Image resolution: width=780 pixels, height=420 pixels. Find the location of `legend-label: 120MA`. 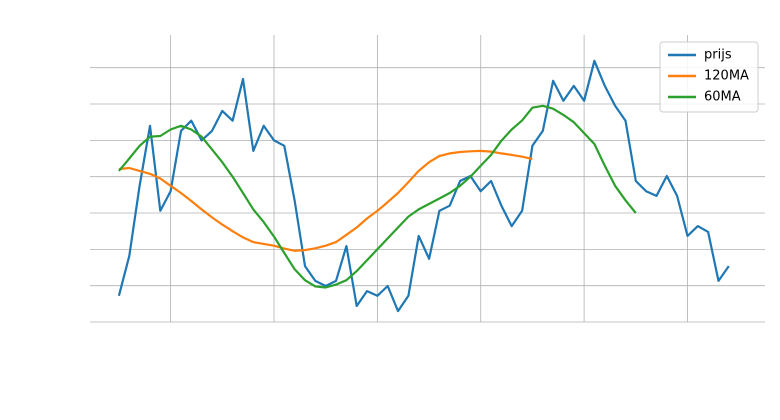

legend-label: 120MA is located at coordinates (726, 76).